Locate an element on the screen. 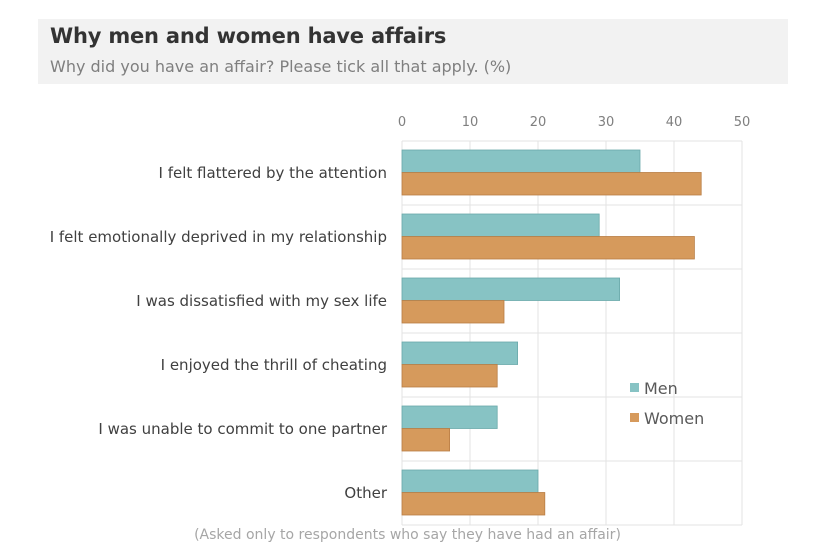  x-tick-label: 20 is located at coordinates (538, 122).